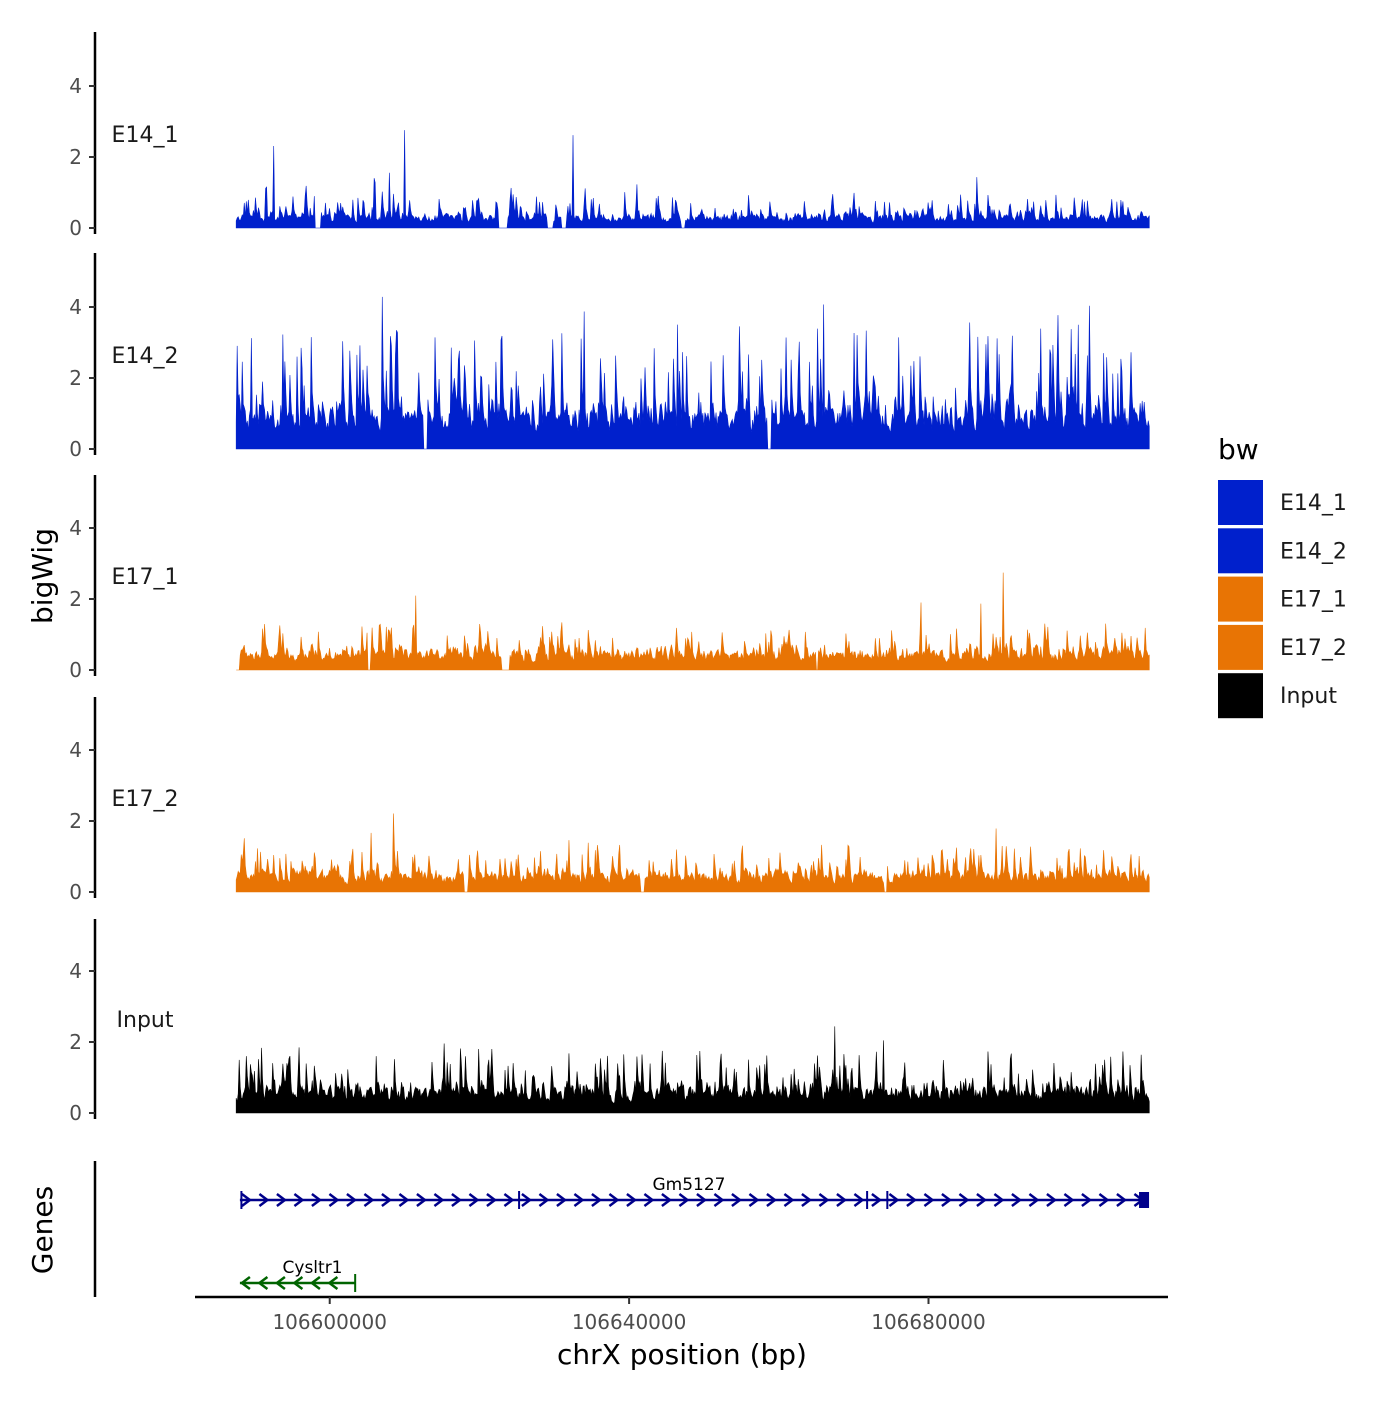 This screenshot has height=1404, width=1400. Describe the element at coordinates (1308, 696) in the screenshot. I see `legend-label: Input` at that location.